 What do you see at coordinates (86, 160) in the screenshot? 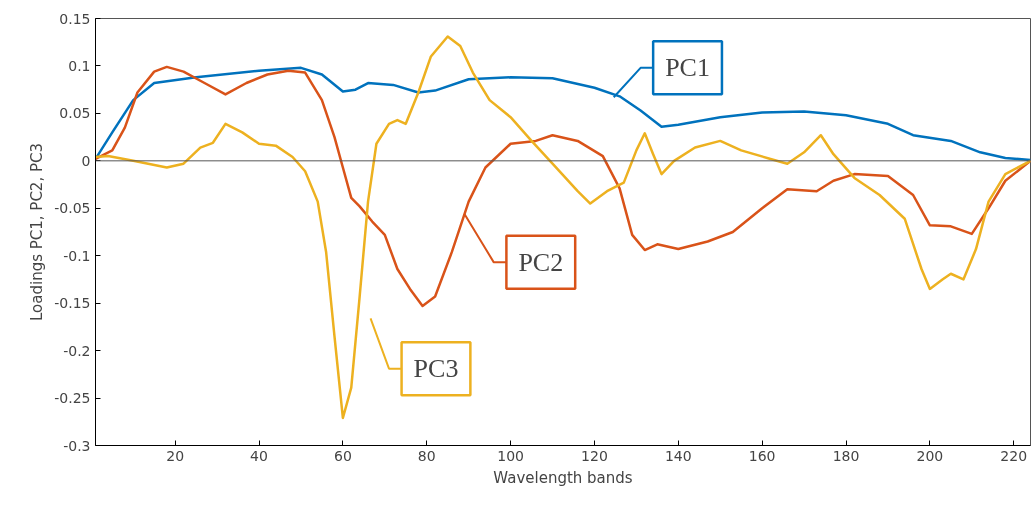
I see `y-tick-label: 0` at bounding box center [86, 160].